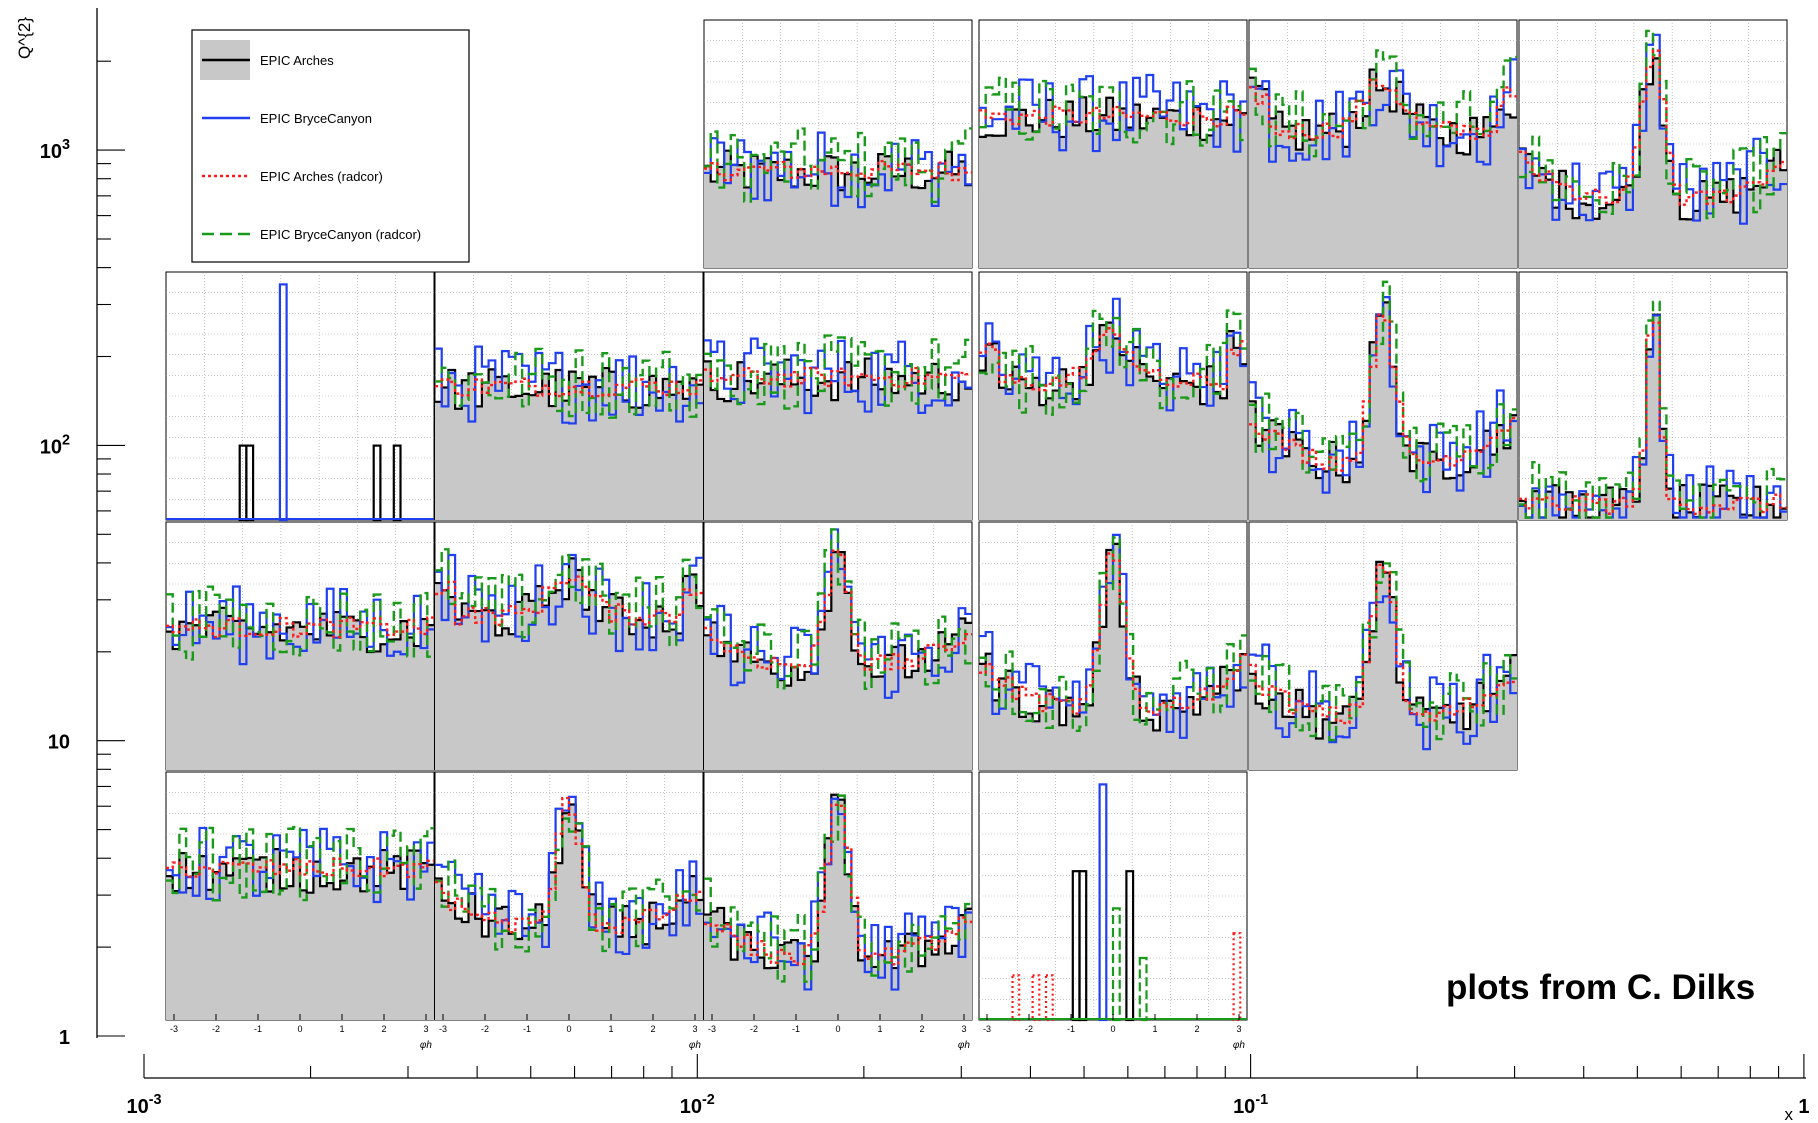 The height and width of the screenshot is (1123, 1818). I want to click on x-tick-label: 10⁻¹, so click(1250, 1105).